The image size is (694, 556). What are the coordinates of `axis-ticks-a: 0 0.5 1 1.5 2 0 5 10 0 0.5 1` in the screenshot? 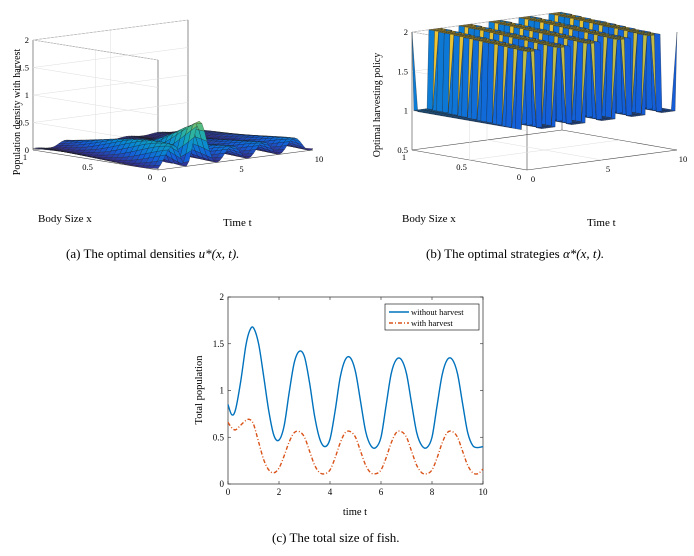 It's located at (170, 109).